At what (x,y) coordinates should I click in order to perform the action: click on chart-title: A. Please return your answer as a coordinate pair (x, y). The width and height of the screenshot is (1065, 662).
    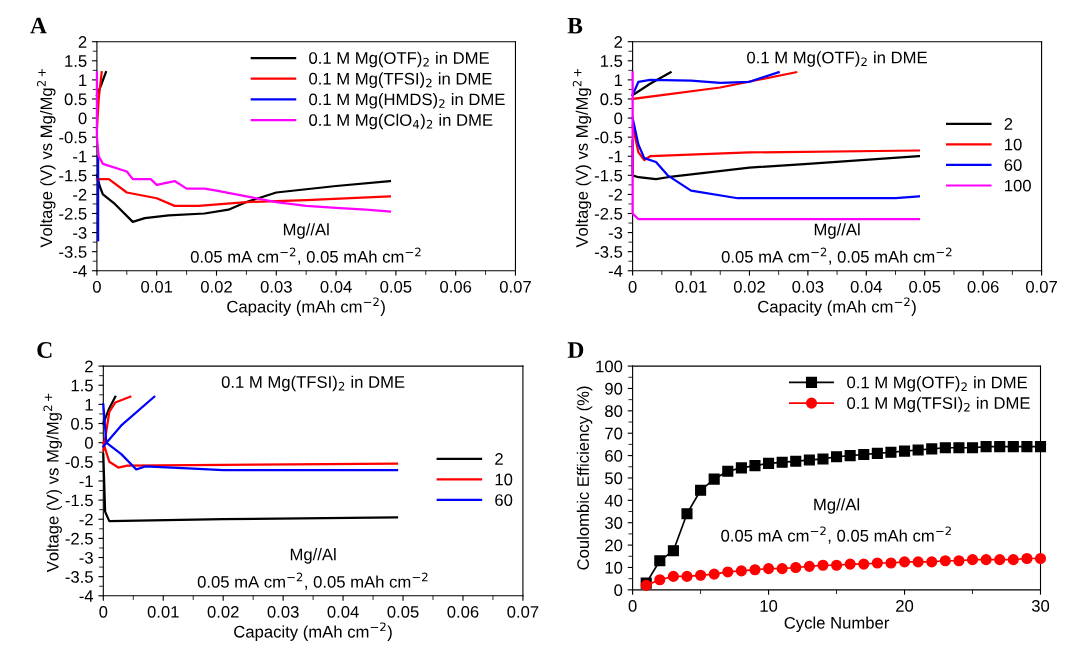
    Looking at the image, I should click on (38, 25).